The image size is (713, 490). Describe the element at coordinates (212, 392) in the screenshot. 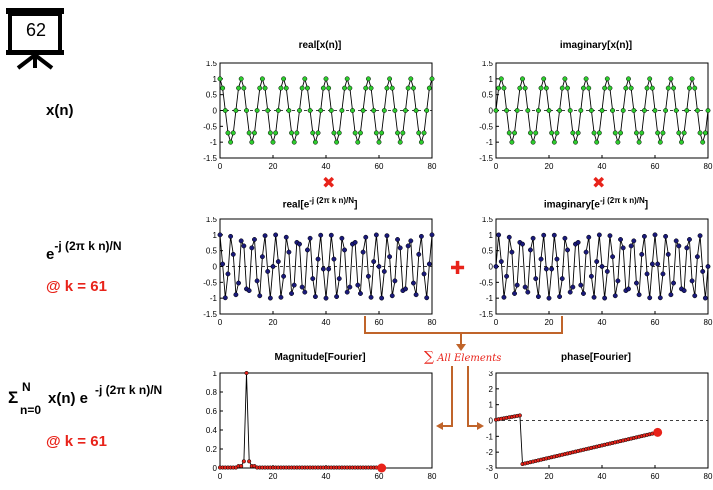

I see `y-tick-label: 0.8` at that location.